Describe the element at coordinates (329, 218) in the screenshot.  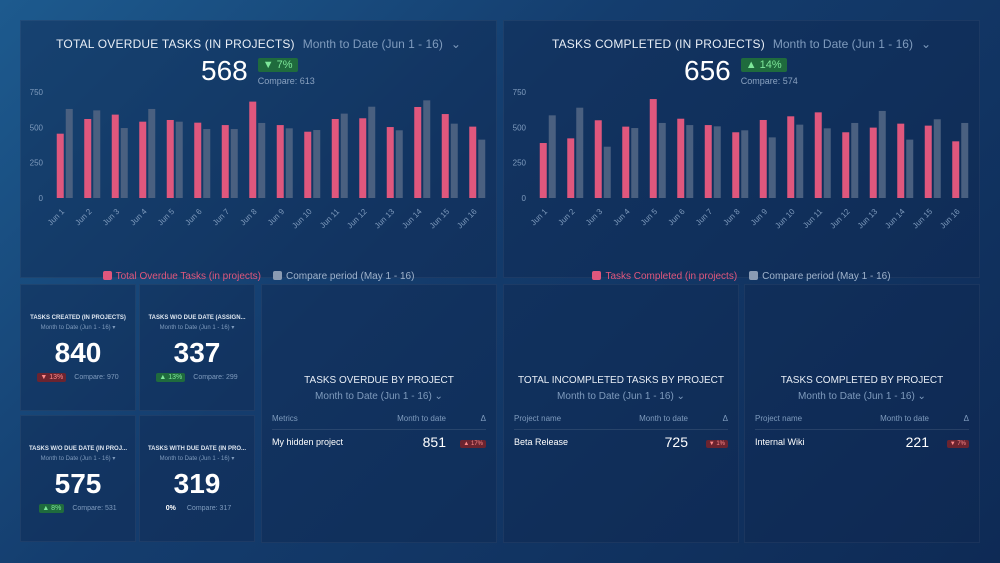
I see `x-tick-label: Jun 11` at that location.